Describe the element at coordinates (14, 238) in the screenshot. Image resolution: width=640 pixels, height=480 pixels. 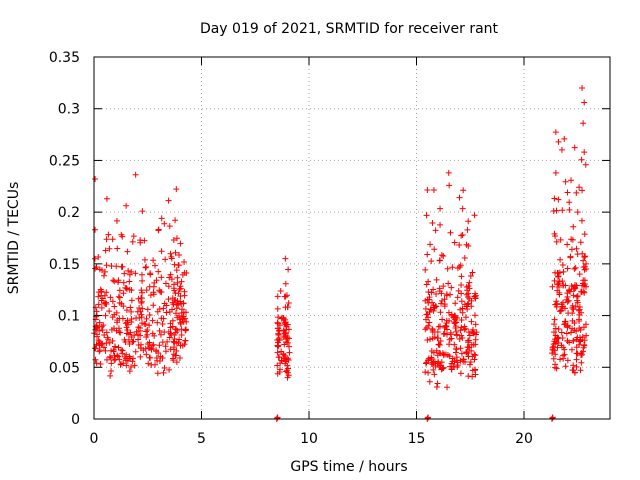
I see `y-axis-label: SRMTID / TECUs` at that location.